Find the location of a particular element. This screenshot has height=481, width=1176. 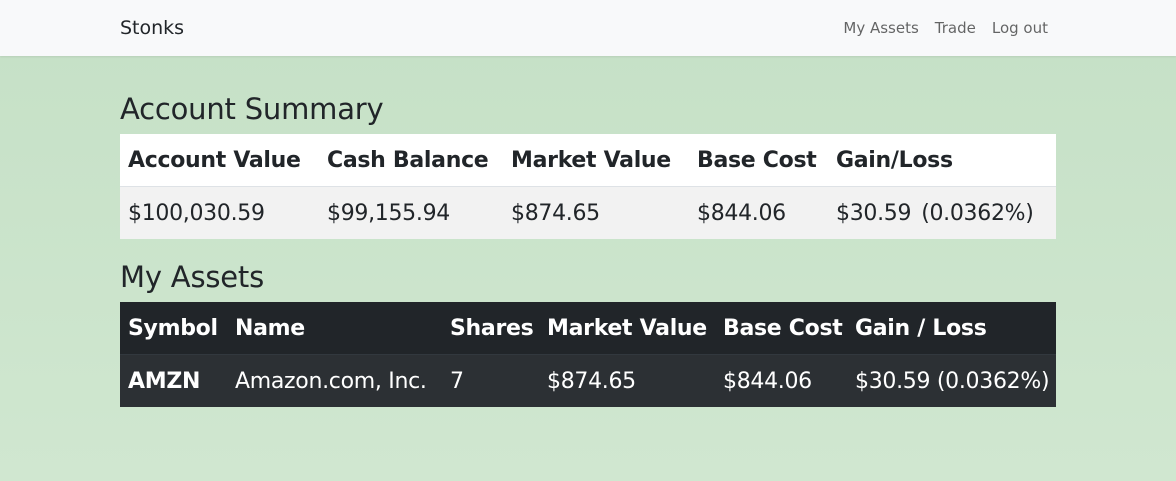

asset-name: Amazon.com, Inc. is located at coordinates (331, 381).